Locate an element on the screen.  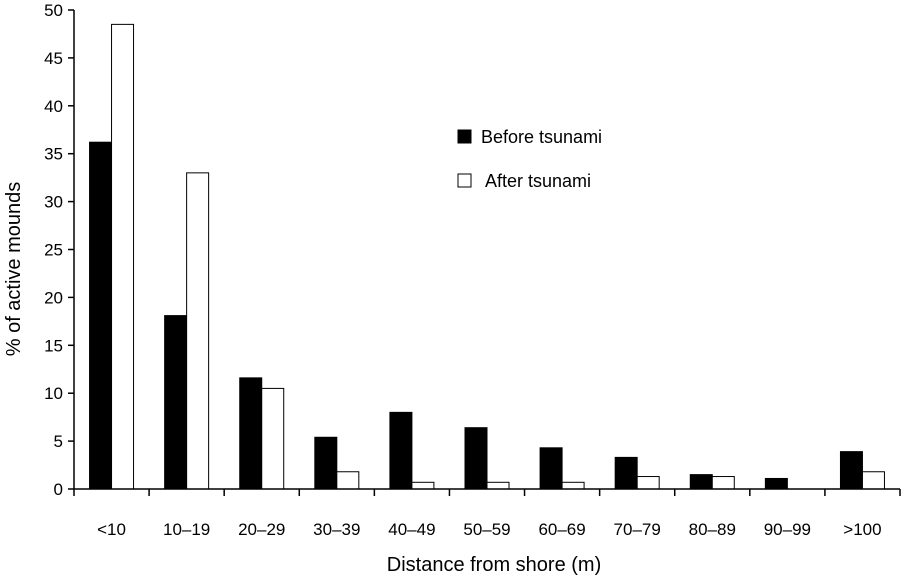
y-tick-label: 50 is located at coordinates (53, 10).